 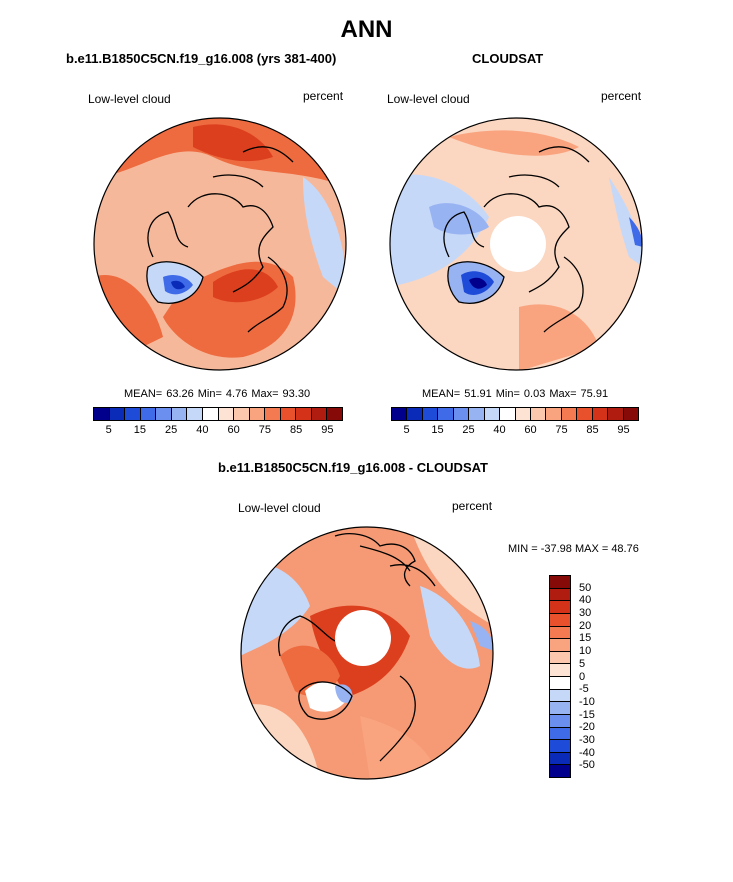 I want to click on obs-colorbar-tick-label: 40, so click(x=499, y=430).